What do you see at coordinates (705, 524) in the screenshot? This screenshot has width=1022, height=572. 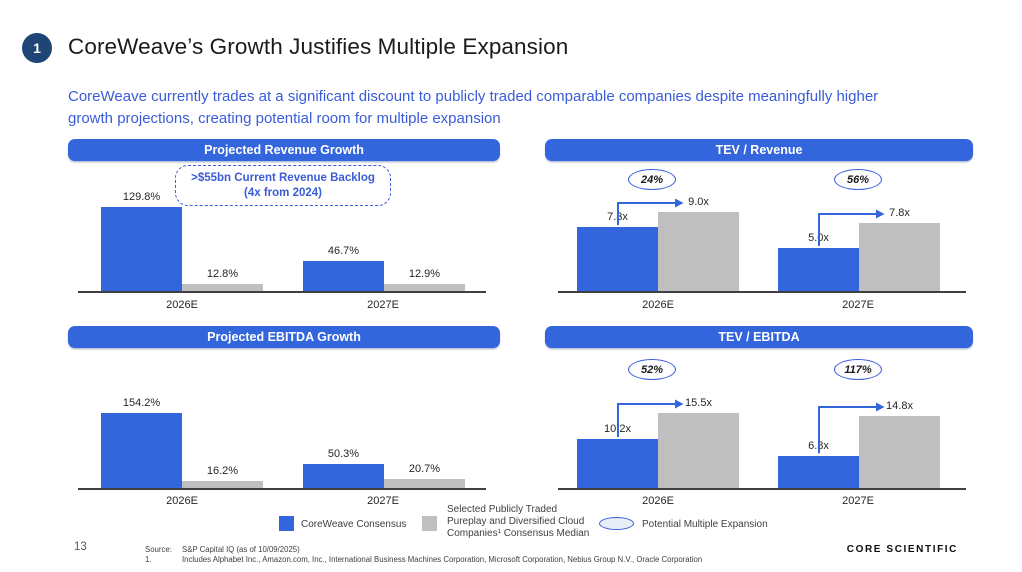 I see `legend-label-expansion: Potential Multiple Expansion` at bounding box center [705, 524].